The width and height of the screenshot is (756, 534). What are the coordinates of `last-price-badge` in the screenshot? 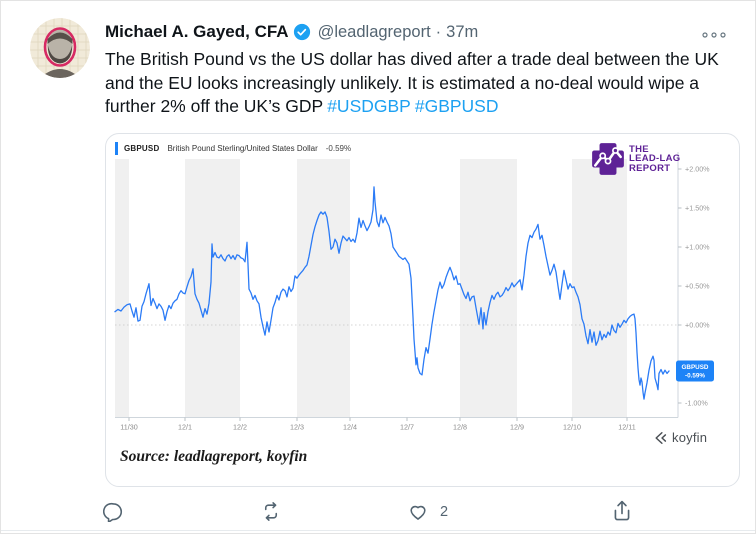 It's located at (695, 371).